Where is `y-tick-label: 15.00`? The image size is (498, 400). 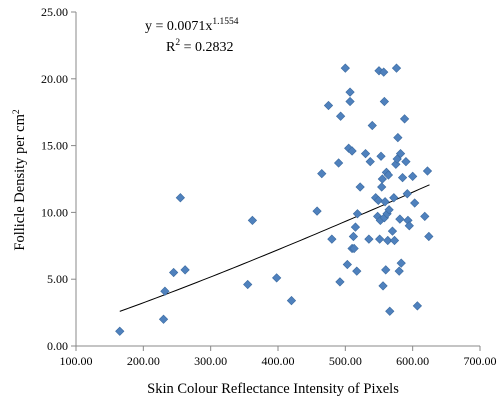 y-tick-label: 15.00 is located at coordinates (54, 146).